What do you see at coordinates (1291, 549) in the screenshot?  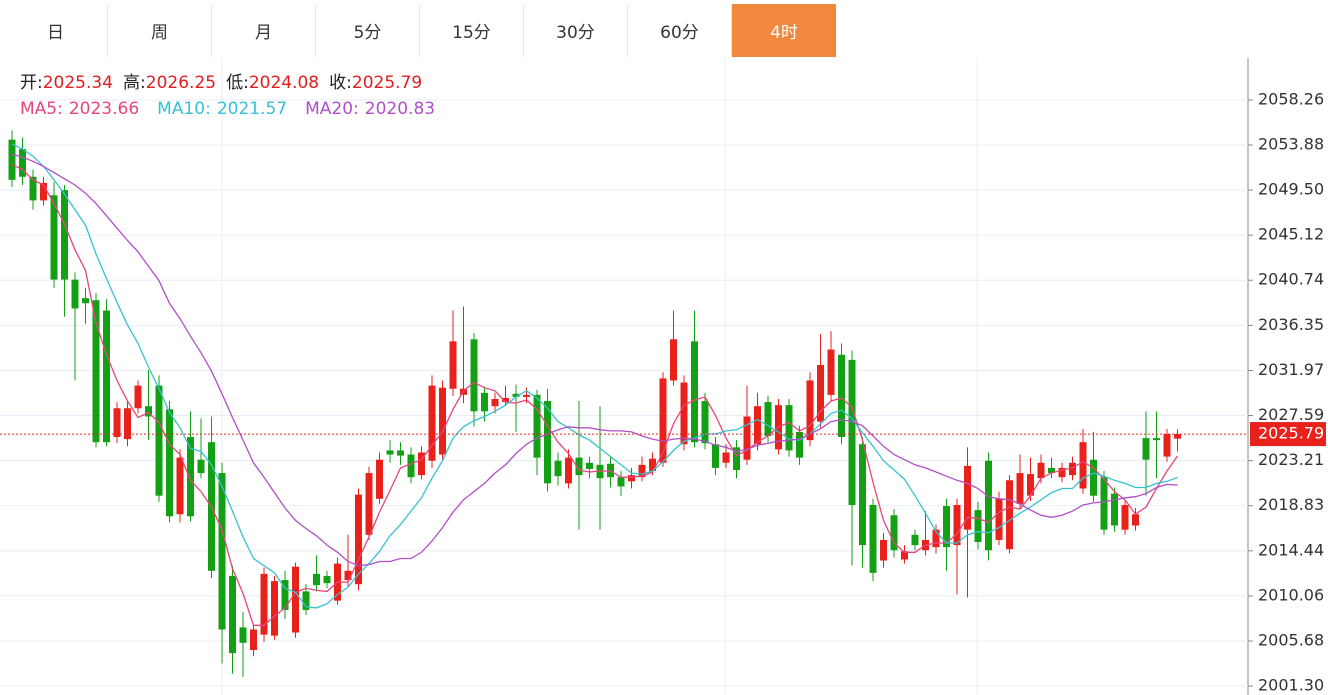 I see `y-tick-label: 2014.44` at bounding box center [1291, 549].